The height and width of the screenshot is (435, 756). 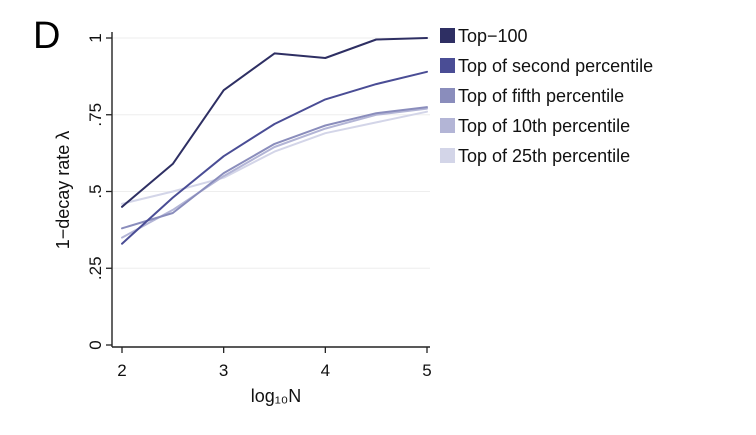 What do you see at coordinates (95, 268) in the screenshot?
I see `y-tick-label: .25` at bounding box center [95, 268].